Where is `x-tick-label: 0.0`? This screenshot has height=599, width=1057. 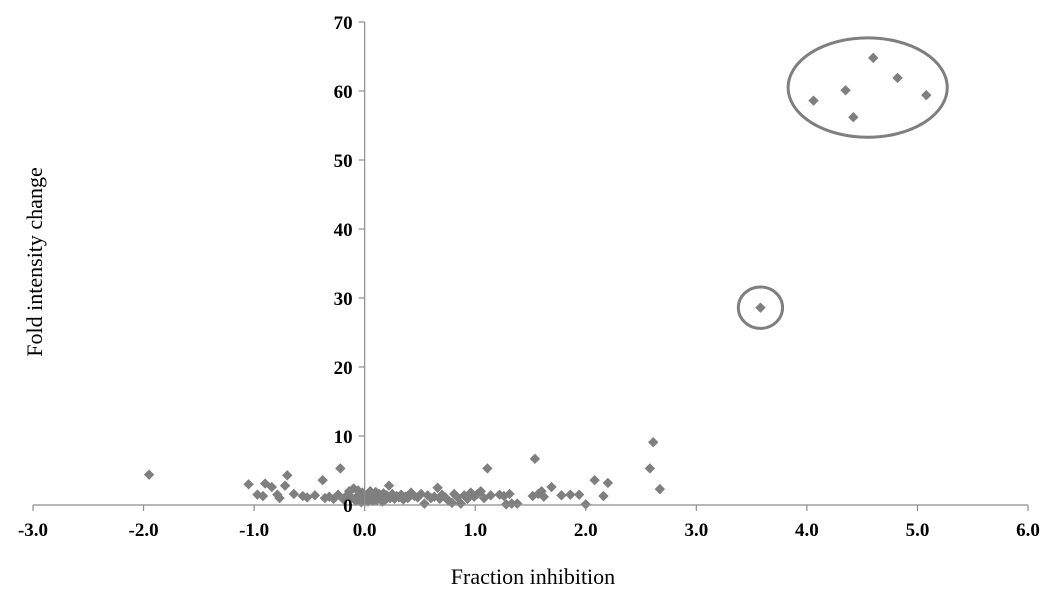
x-tick-label: 0.0 is located at coordinates (365, 530).